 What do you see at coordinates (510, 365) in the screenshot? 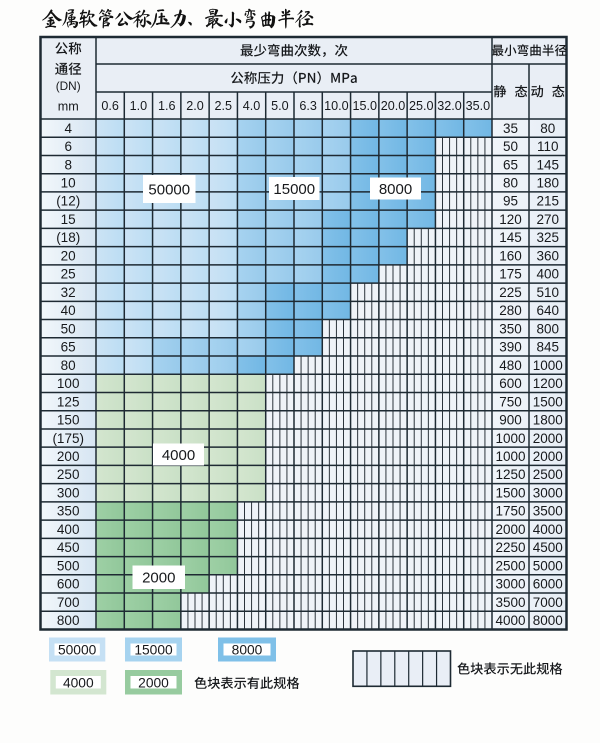
I see `svg-text: 480` at bounding box center [510, 365].